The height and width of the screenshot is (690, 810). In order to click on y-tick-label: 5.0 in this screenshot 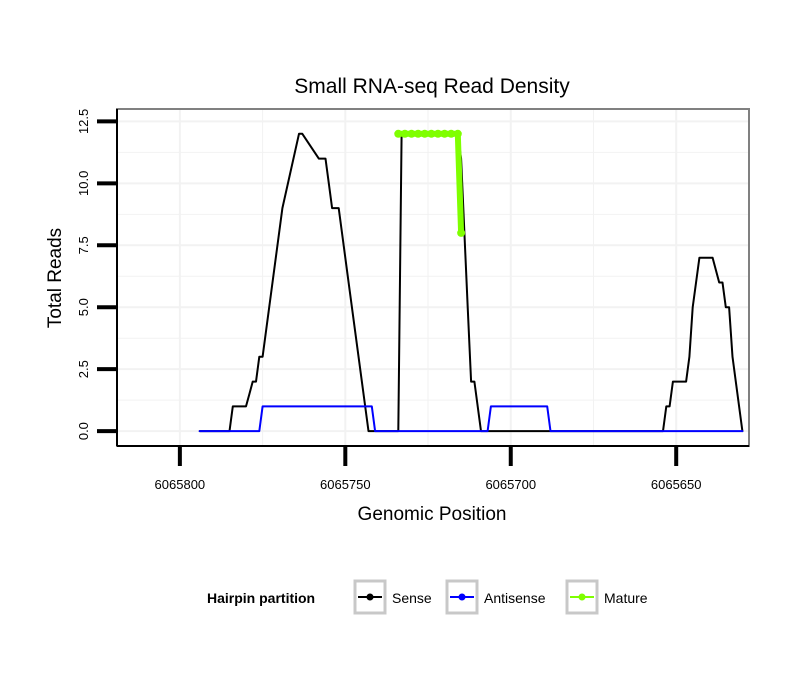, I will do `click(83, 307)`.